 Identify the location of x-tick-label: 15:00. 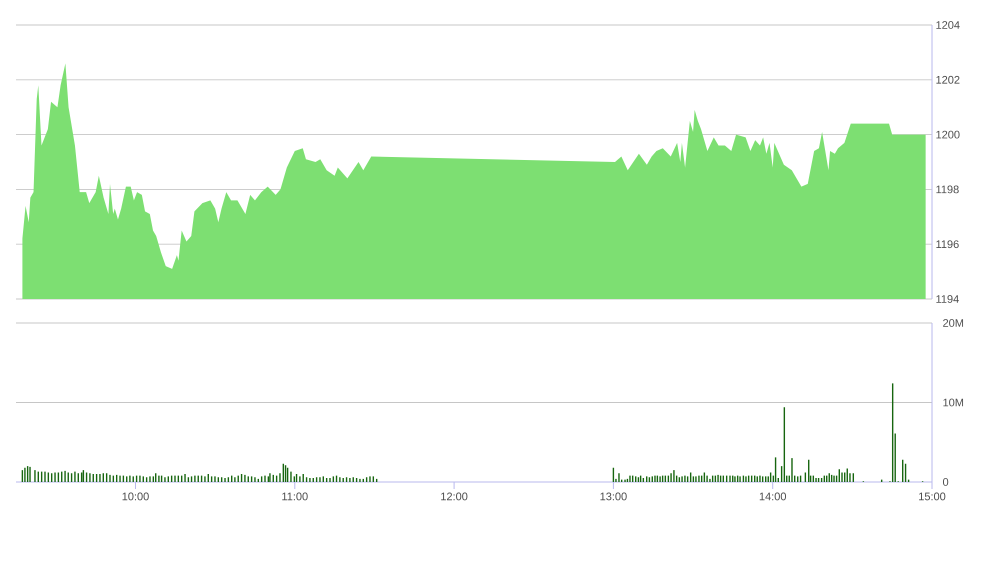
(932, 496).